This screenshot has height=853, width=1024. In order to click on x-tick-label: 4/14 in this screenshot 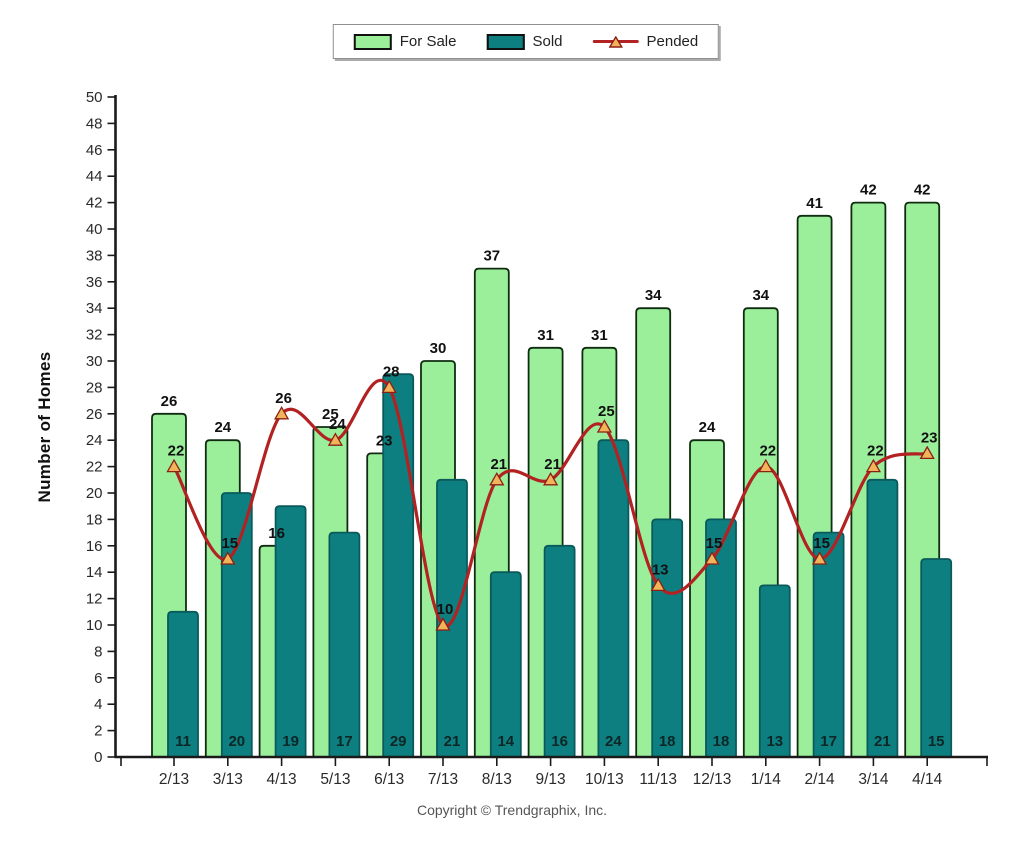, I will do `click(927, 779)`.